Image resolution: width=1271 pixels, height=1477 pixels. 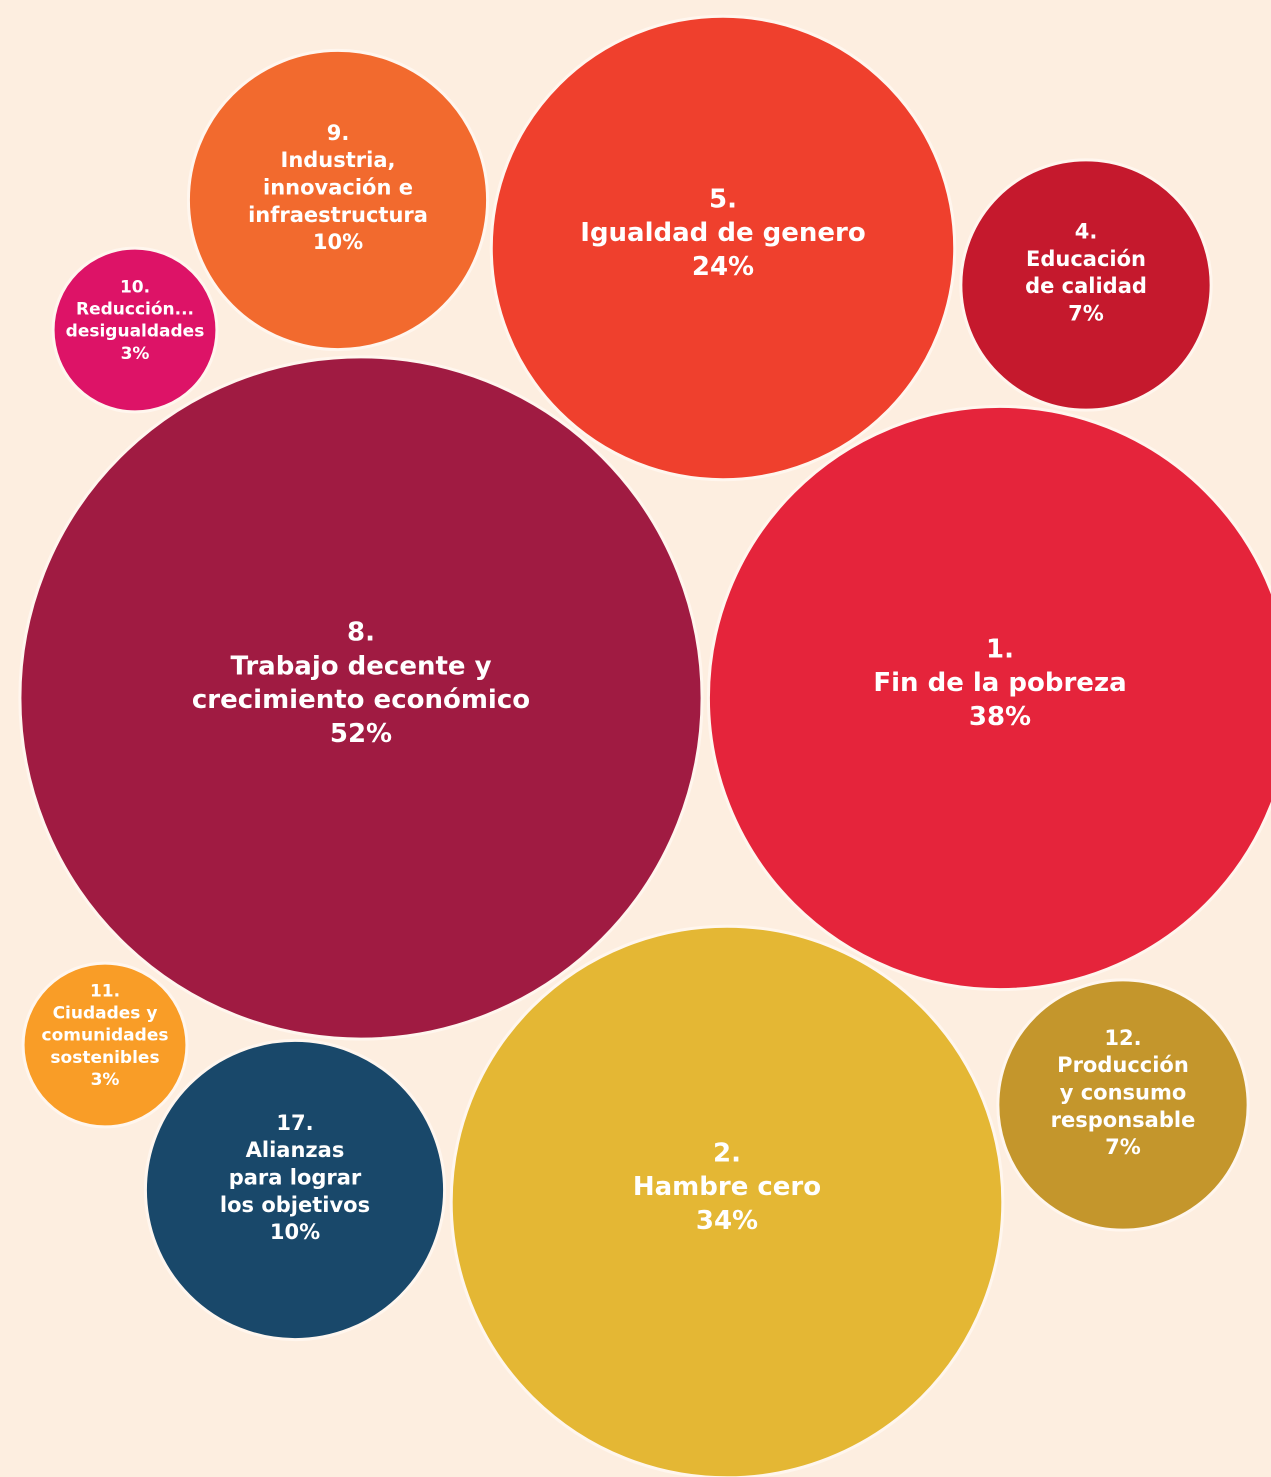 I want to click on bubble-number: 17., so click(x=294, y=1123).